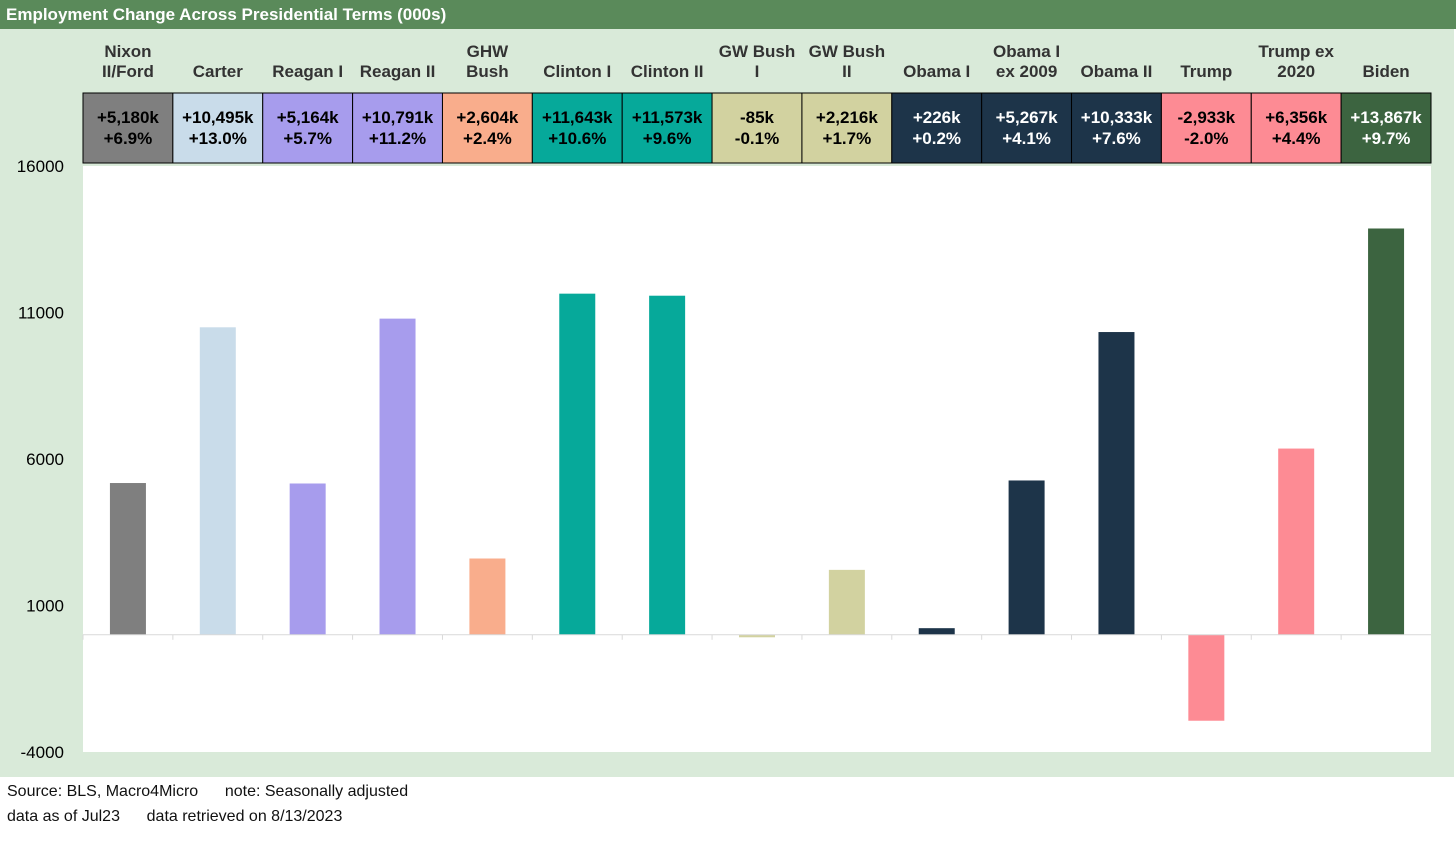  What do you see at coordinates (847, 138) in the screenshot?
I see `summary-pct-label: +1.7%` at bounding box center [847, 138].